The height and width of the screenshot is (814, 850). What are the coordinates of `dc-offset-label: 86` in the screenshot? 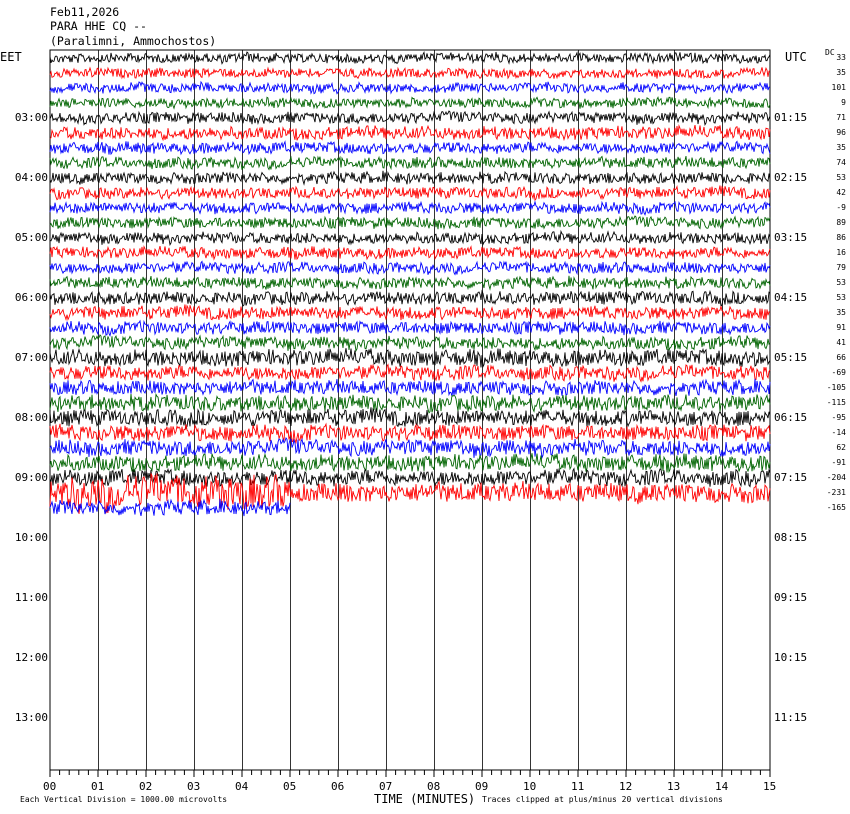 It's located at (841, 237).